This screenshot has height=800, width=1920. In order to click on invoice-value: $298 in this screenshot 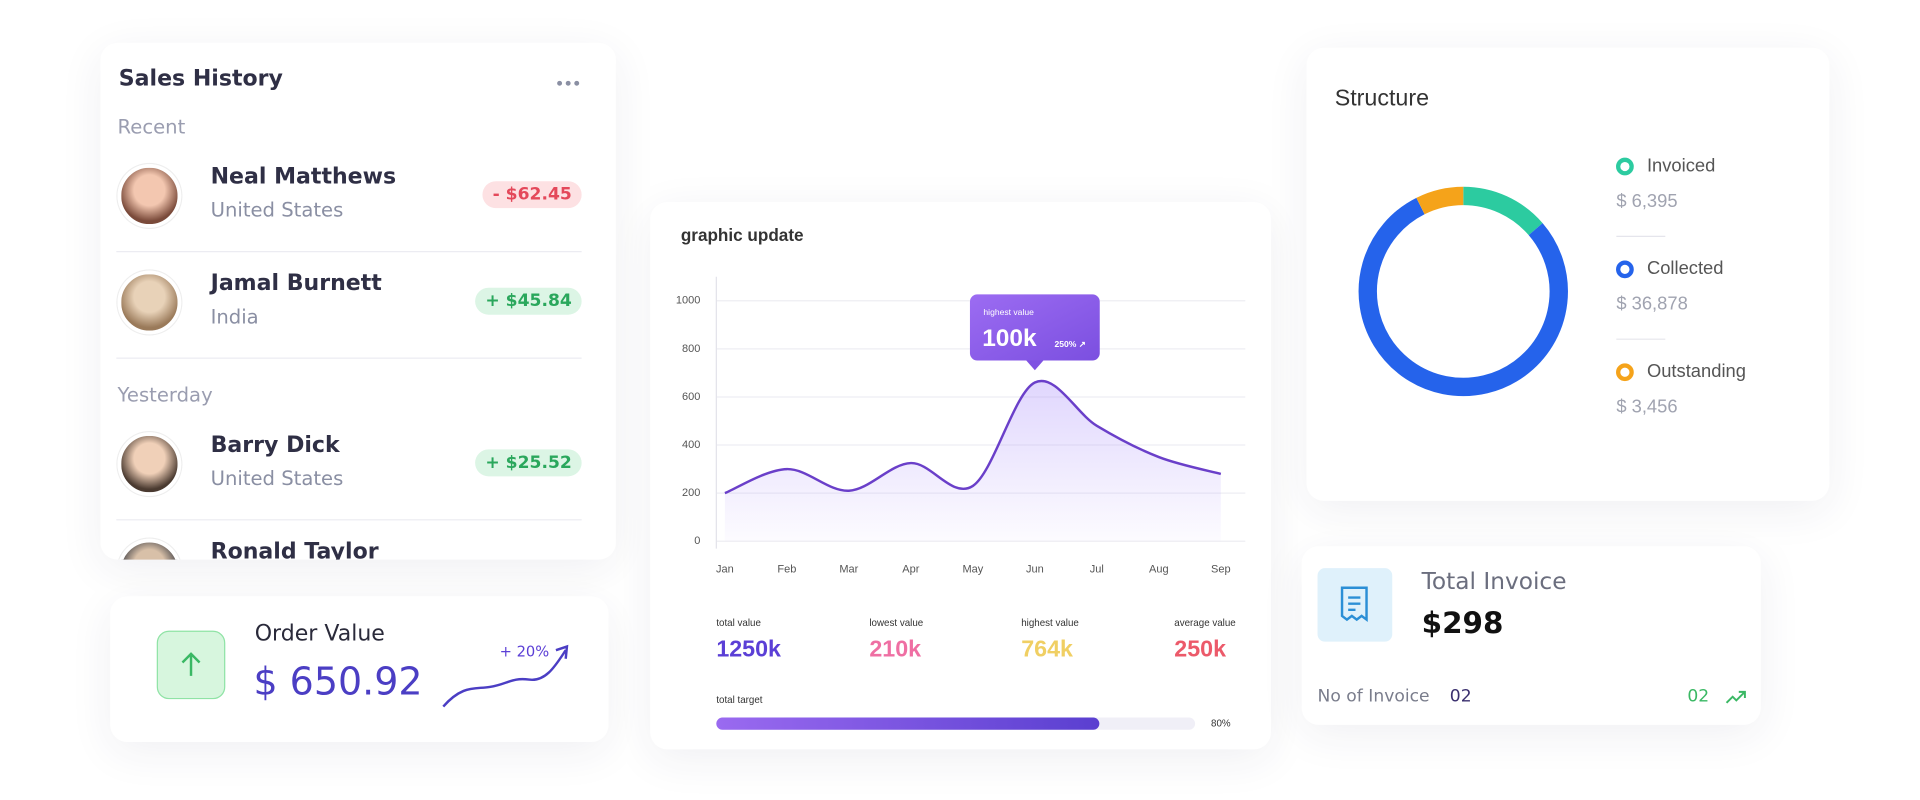, I will do `click(1462, 623)`.